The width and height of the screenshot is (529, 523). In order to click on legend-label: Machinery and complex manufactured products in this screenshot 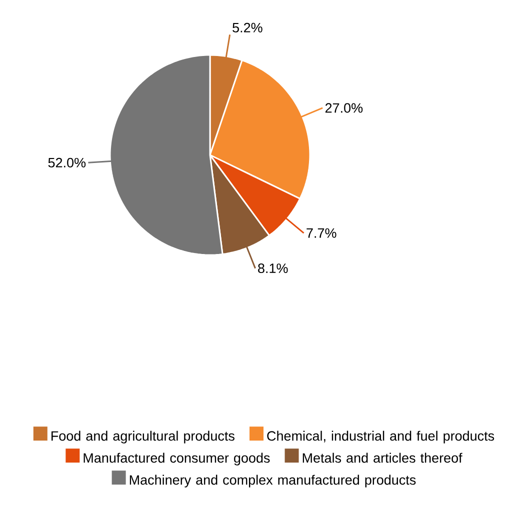, I will do `click(273, 481)`.